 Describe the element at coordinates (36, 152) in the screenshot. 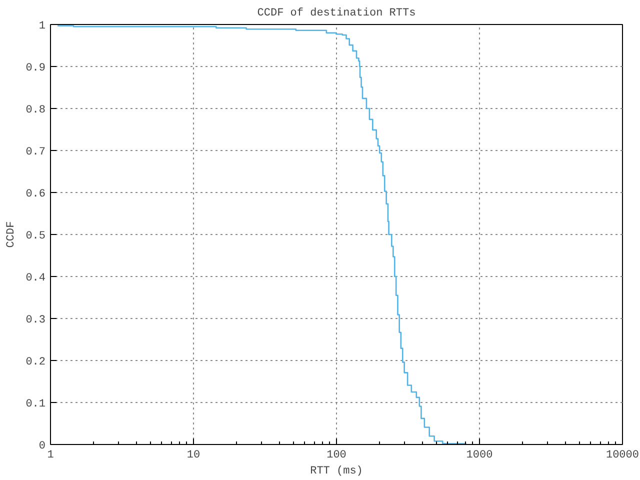

I see `y-tick-label: 0.7` at that location.